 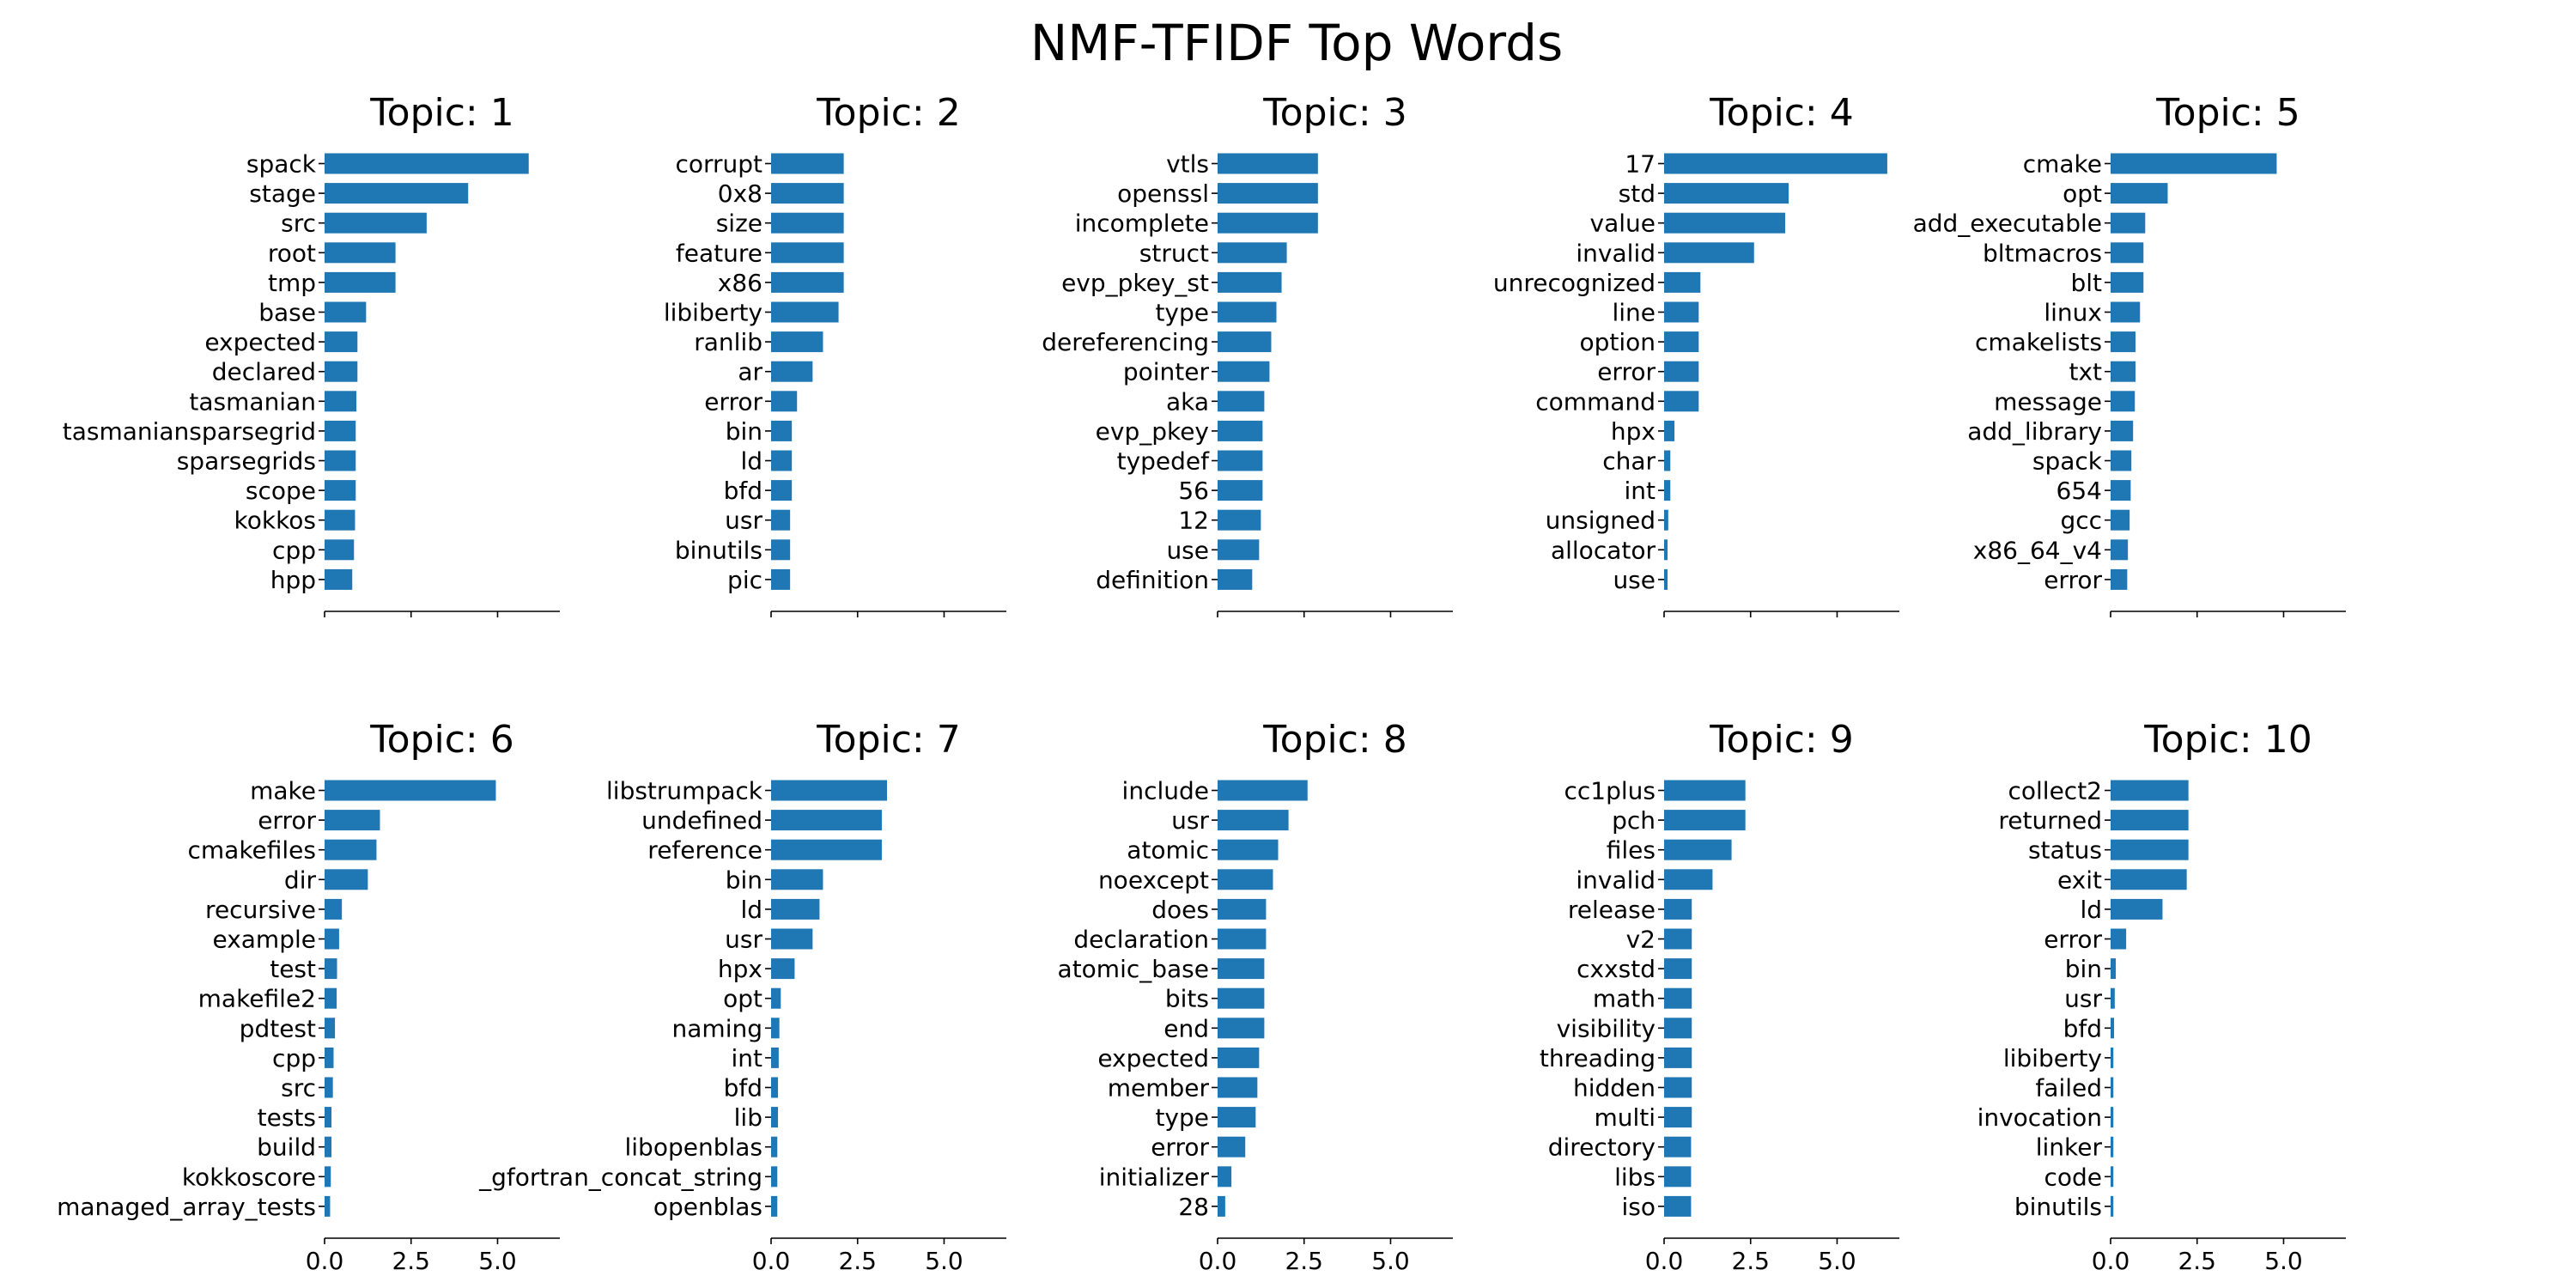 What do you see at coordinates (2073, 1177) in the screenshot?
I see `word-label: code` at bounding box center [2073, 1177].